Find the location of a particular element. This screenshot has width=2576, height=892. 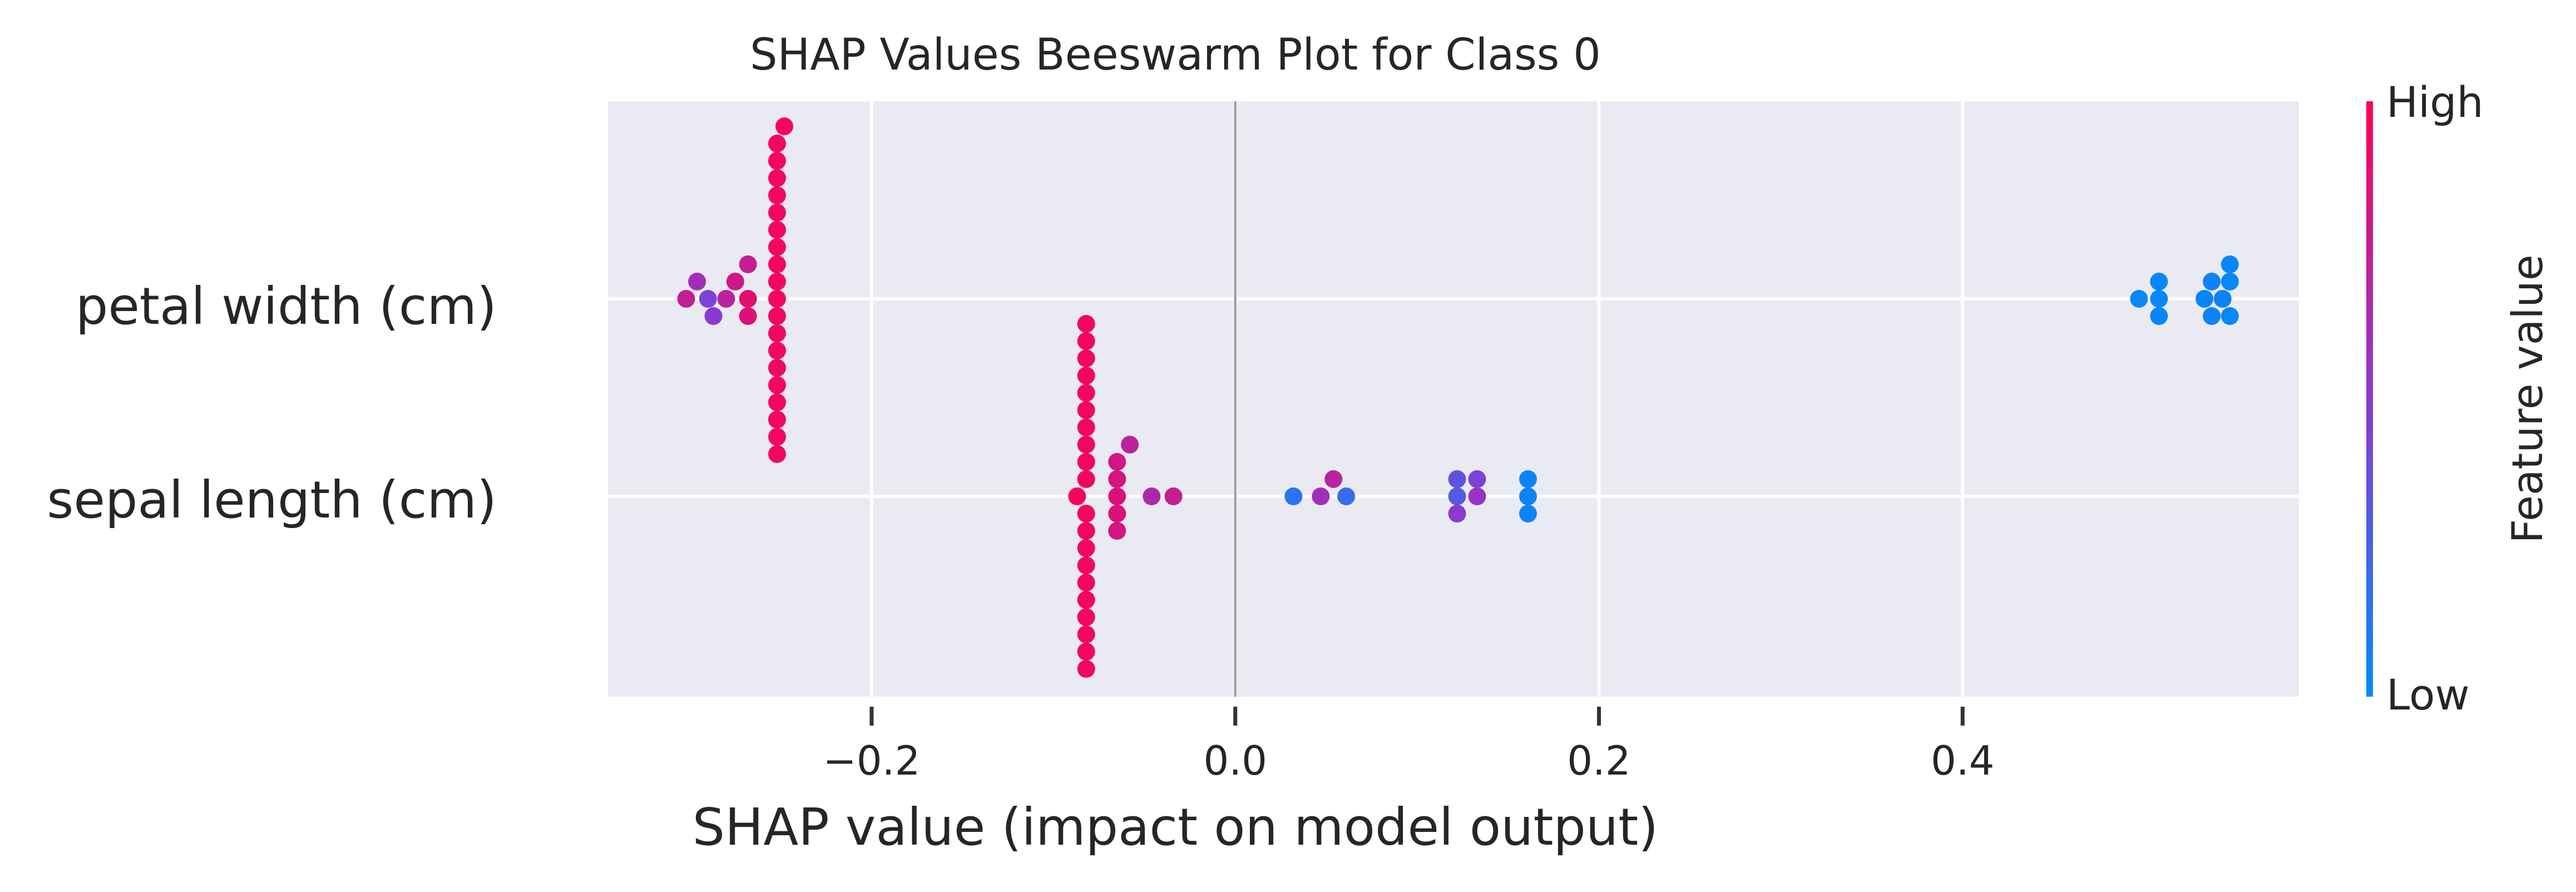

x-tick-label: −0.2 is located at coordinates (872, 760).